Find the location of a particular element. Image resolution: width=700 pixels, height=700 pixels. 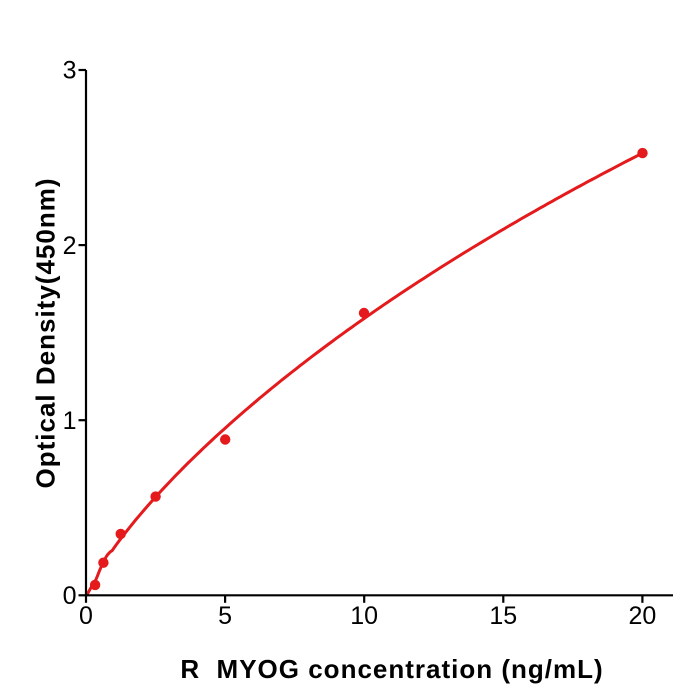

svg-text: 3 is located at coordinates (70, 71).